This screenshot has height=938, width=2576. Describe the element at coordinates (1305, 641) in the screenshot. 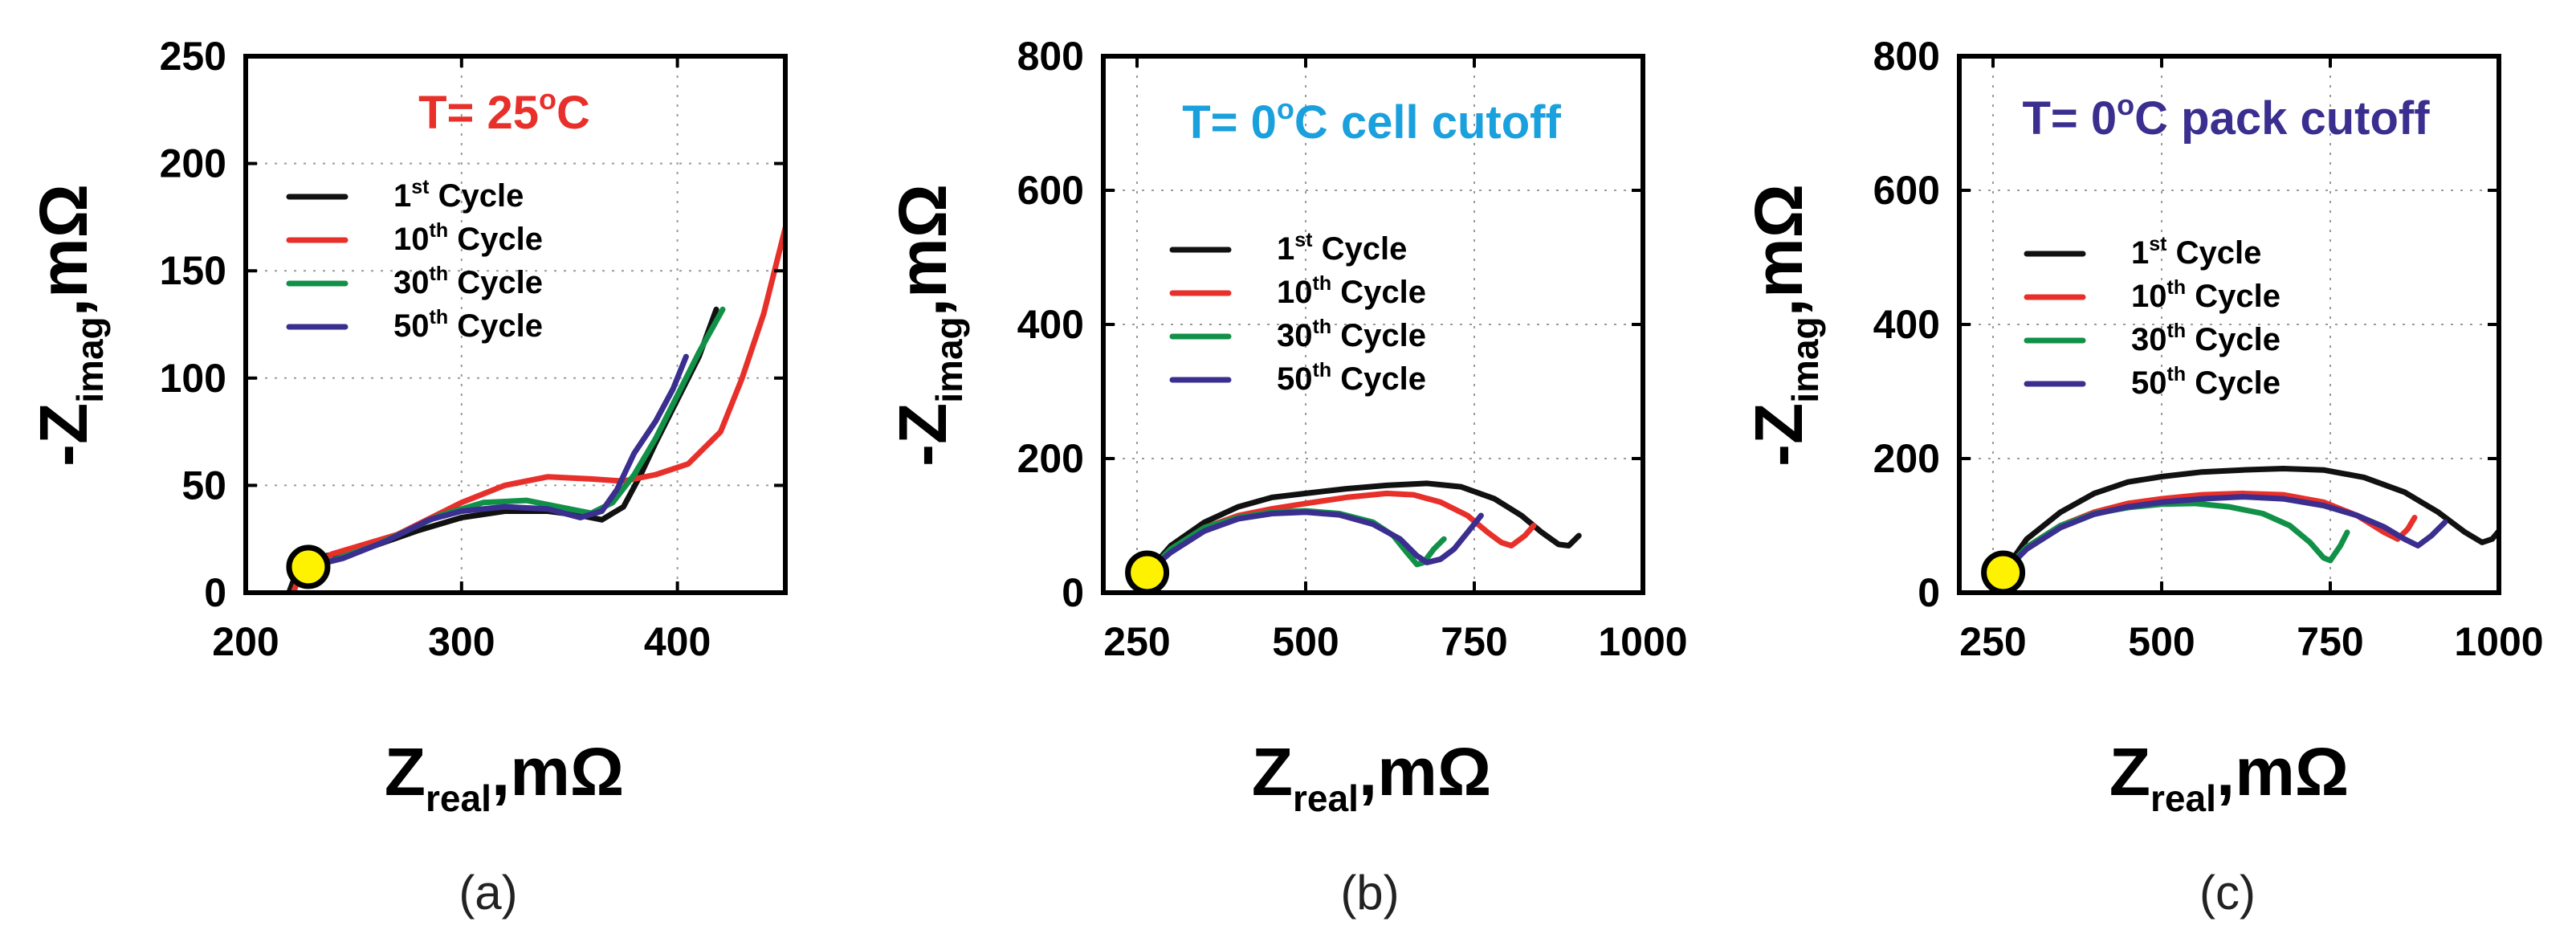

I see `x-tick-label-b-500: 500` at that location.